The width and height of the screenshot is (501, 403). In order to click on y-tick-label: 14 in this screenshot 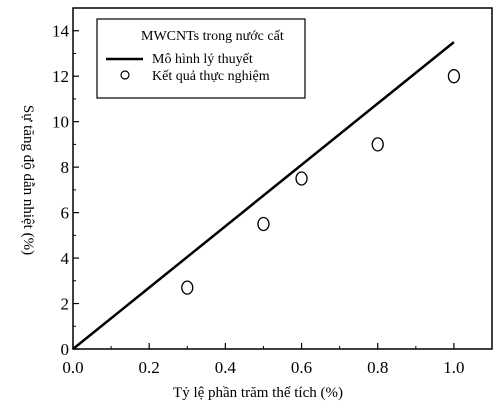, I will do `click(61, 31)`.